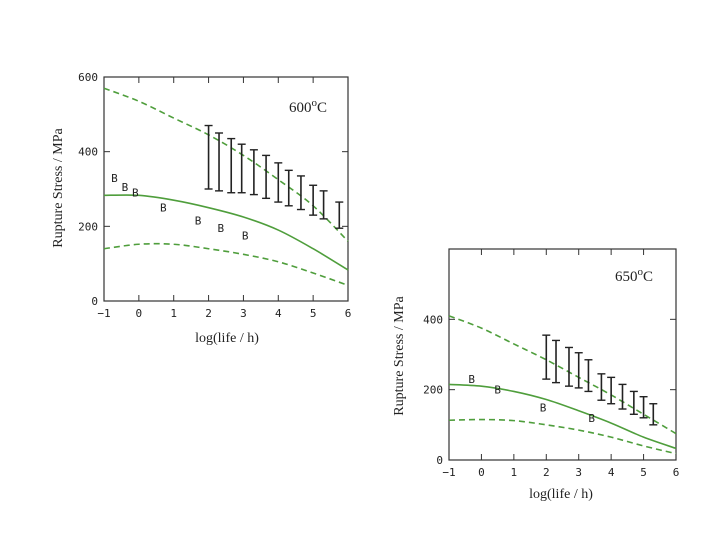 This screenshot has height=540, width=720. I want to click on temperature-annotation: 600oC, so click(308, 106).